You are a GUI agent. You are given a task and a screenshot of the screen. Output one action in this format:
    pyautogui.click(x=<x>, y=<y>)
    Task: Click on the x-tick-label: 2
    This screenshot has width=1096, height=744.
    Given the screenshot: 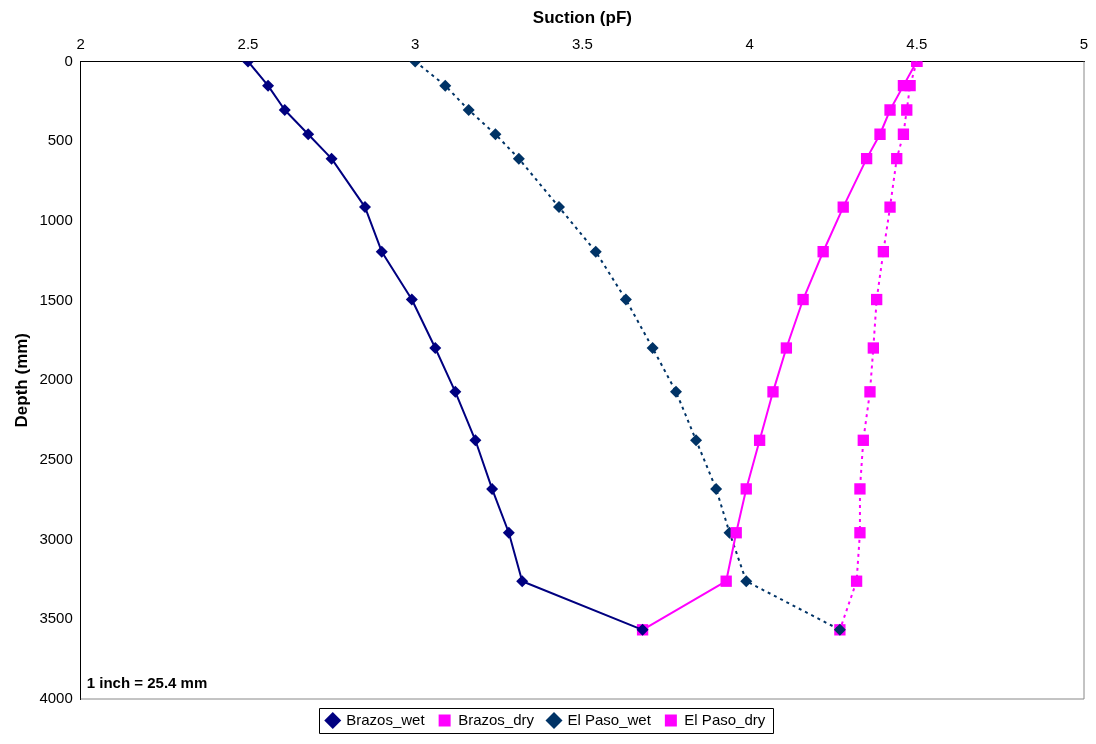 What is the action you would take?
    pyautogui.click(x=80, y=43)
    